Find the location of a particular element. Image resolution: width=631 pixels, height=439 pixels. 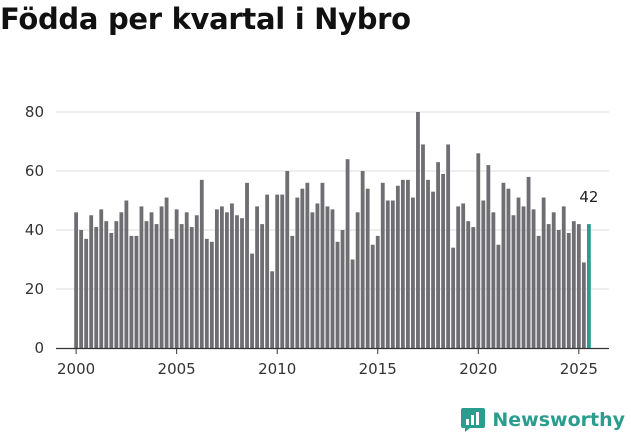

y-tick-label: 20 is located at coordinates (34, 289).